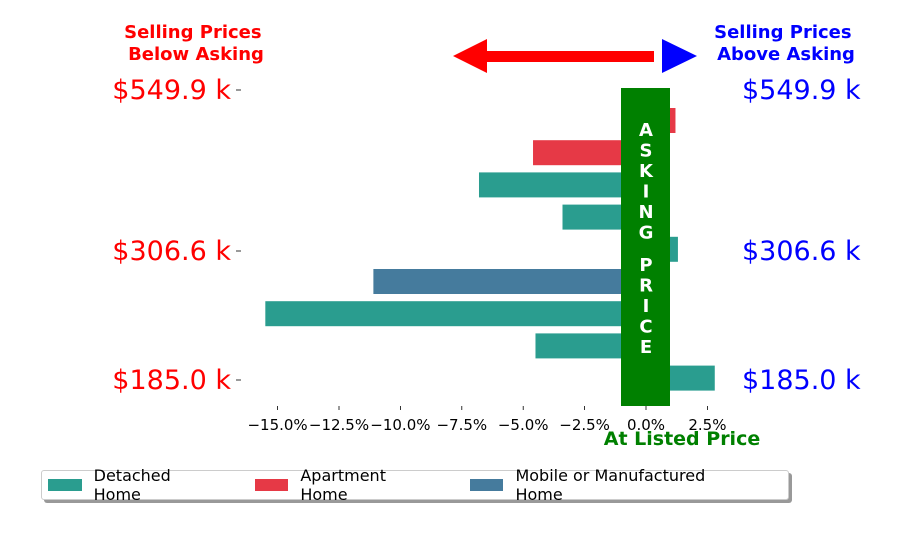 The height and width of the screenshot is (541, 903). I want to click on asking-letter: S, so click(646, 151).